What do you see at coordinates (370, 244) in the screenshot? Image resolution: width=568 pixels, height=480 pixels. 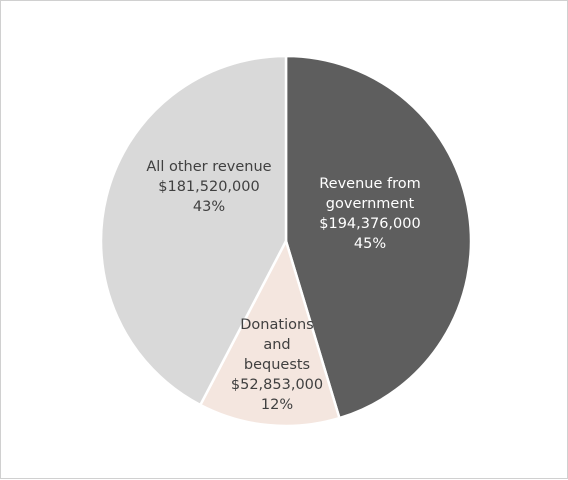 I see `percent-label: 45%` at bounding box center [370, 244].